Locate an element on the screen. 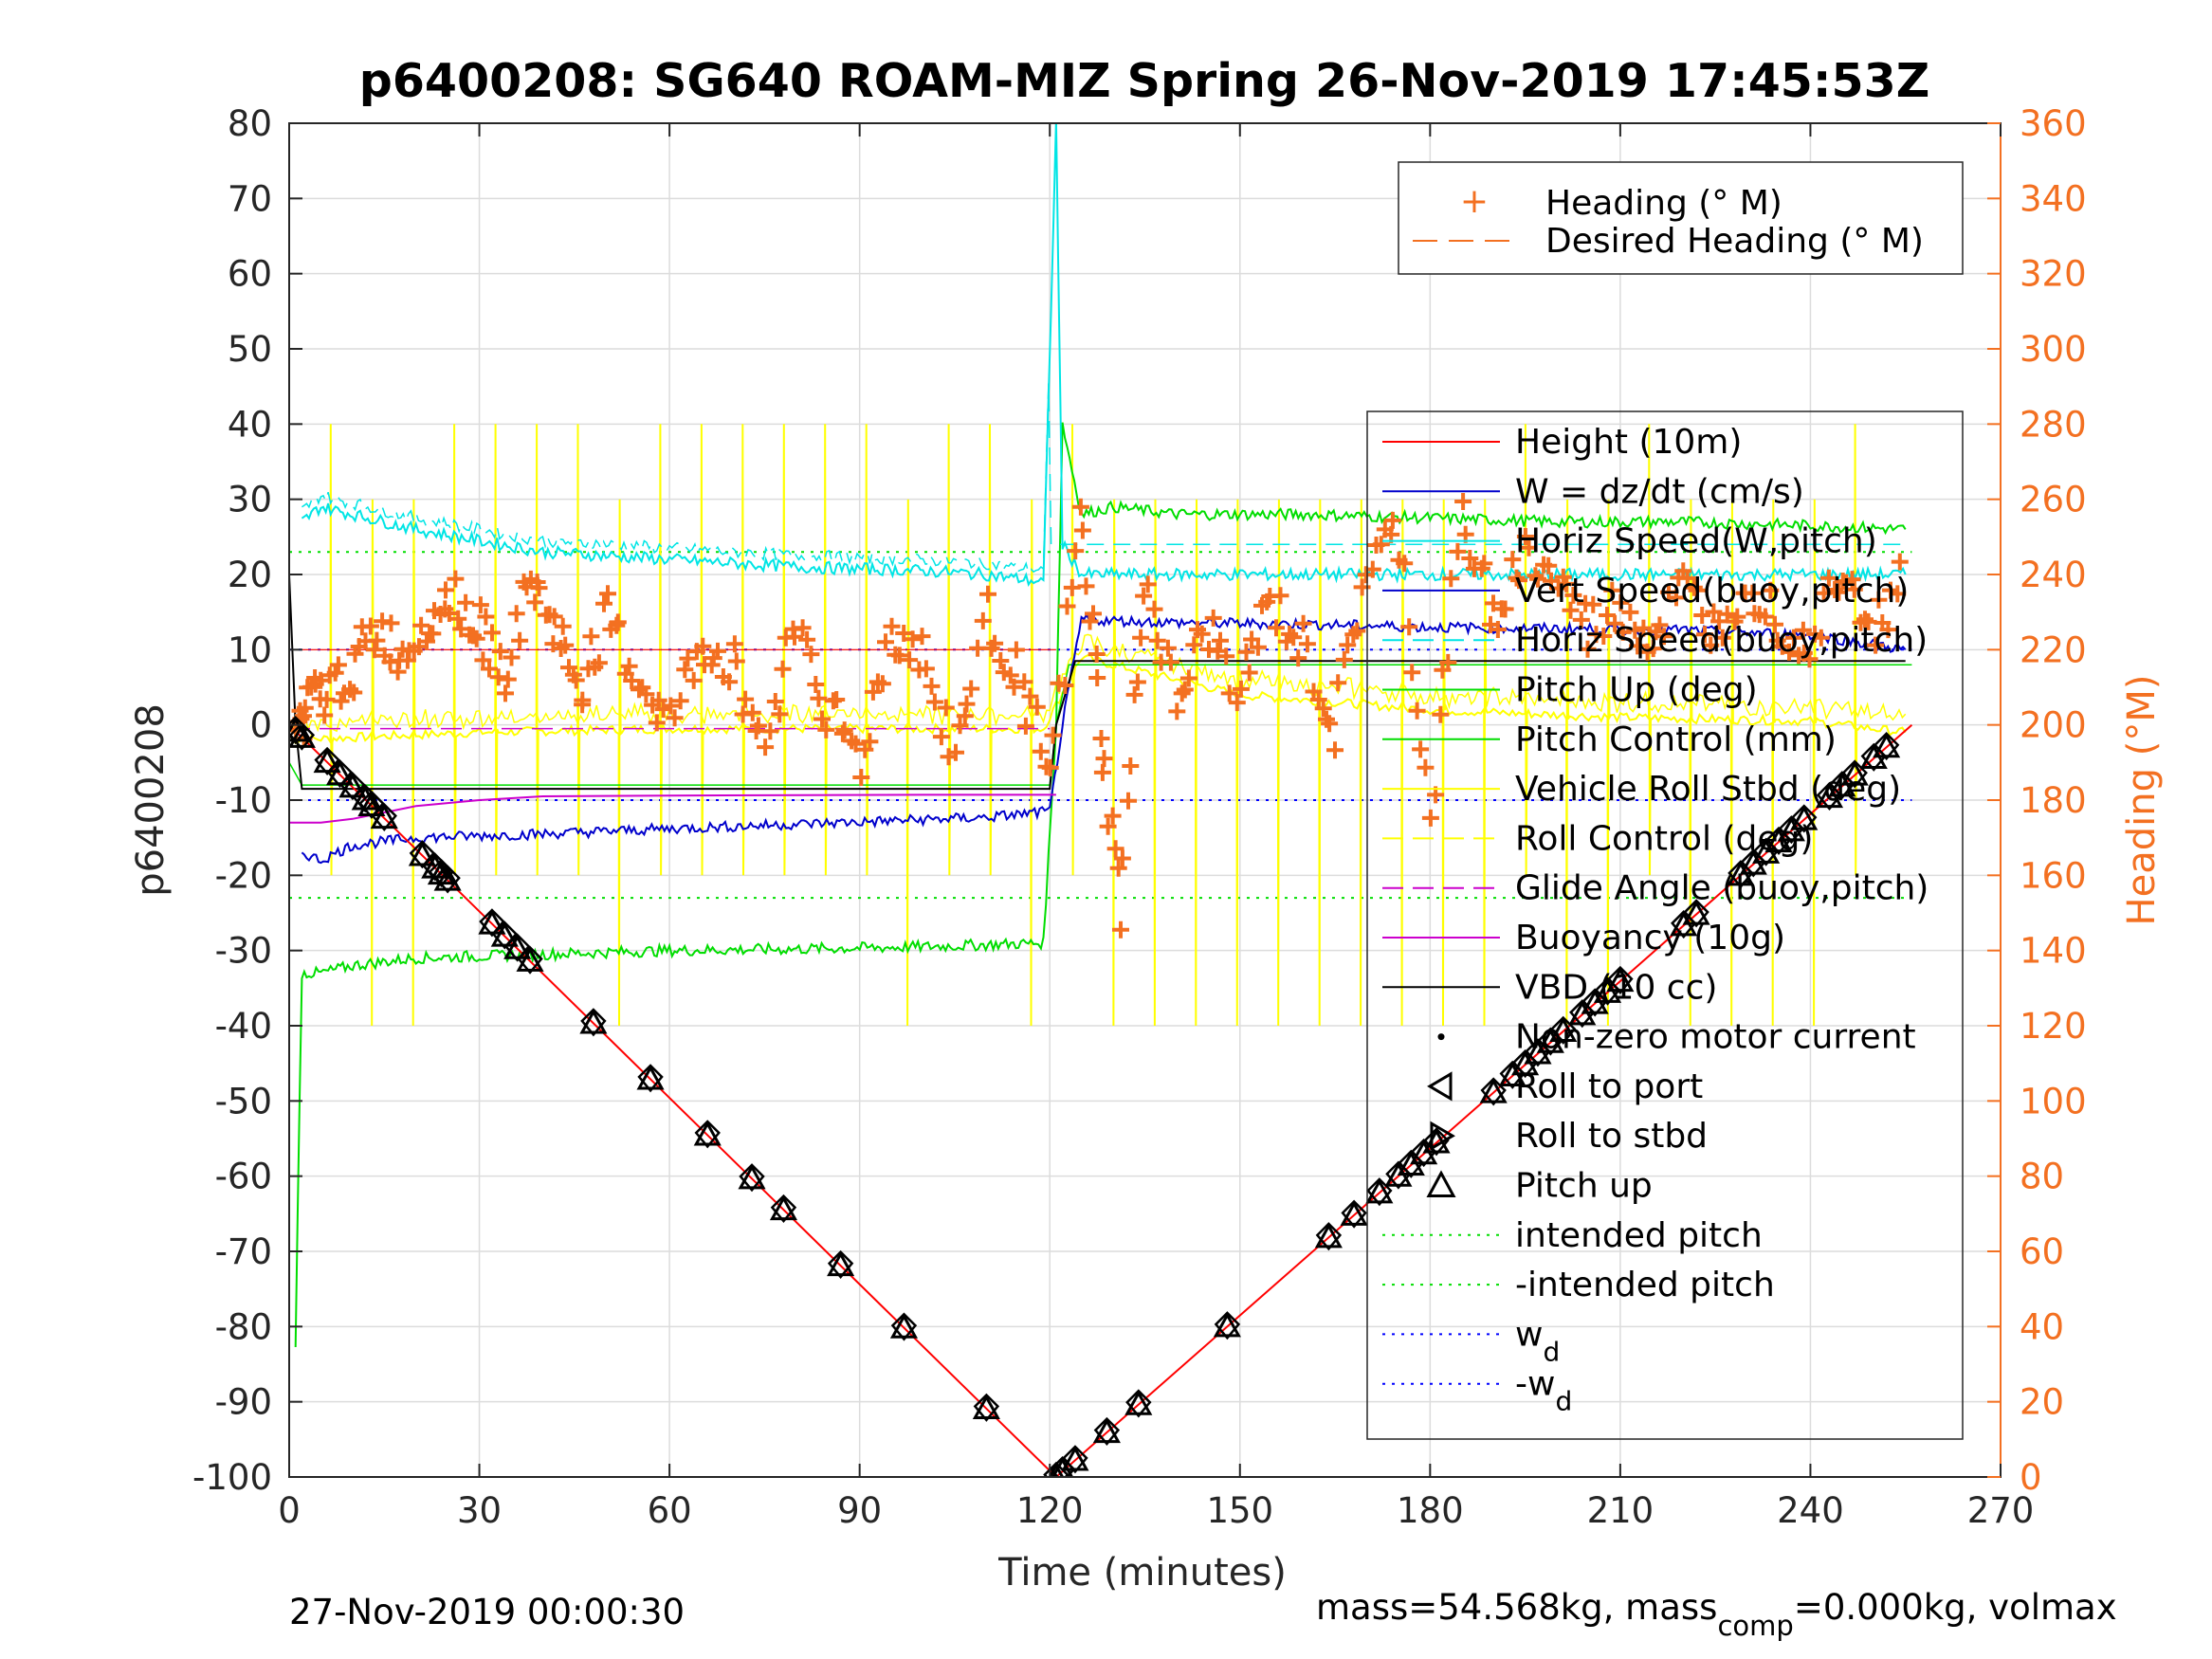 The image size is (2212, 1659). y-right-tick-label: 260 is located at coordinates (2053, 500).